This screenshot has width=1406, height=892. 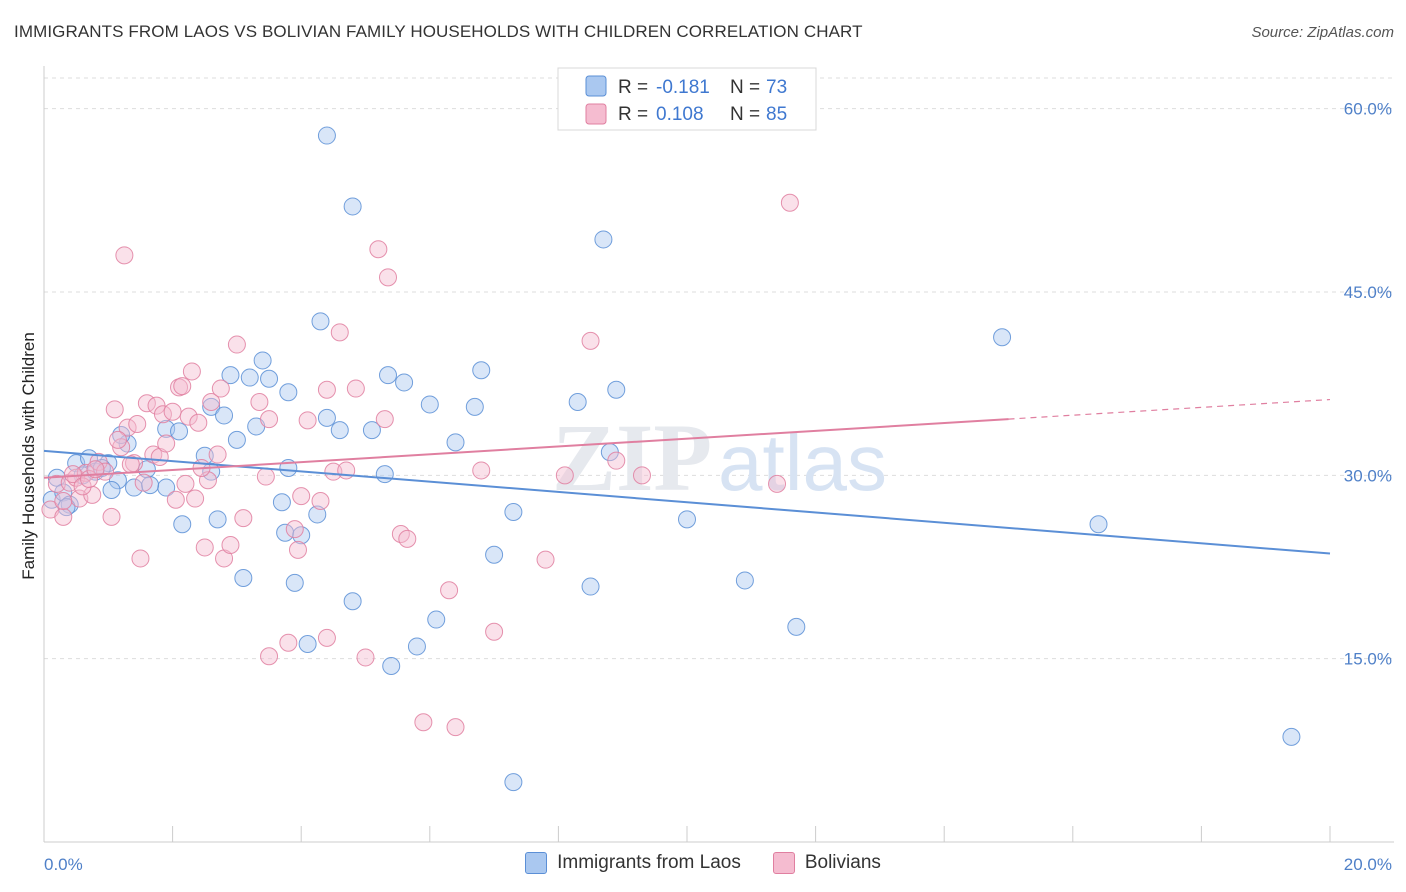 I want to click on legend-swatch-bolivians, so click(x=596, y=114).